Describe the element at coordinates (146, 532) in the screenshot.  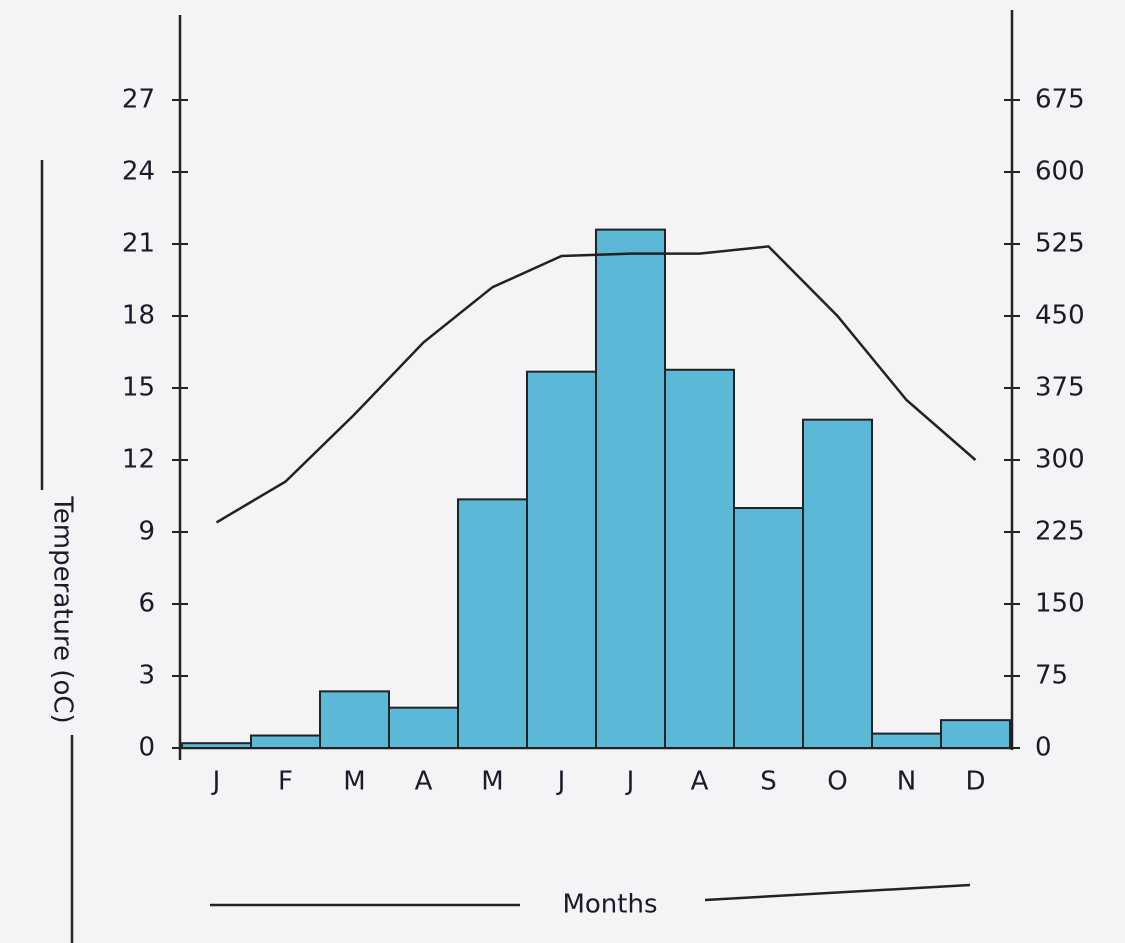
I see `y-tick-label: 9` at that location.